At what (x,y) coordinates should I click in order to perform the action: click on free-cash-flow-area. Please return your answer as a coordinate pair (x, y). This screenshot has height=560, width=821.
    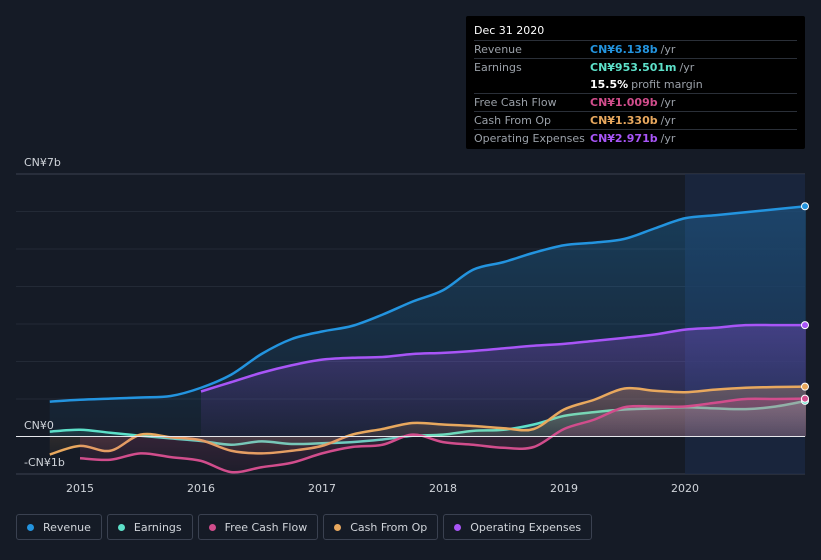
    Looking at the image, I should click on (443, 435).